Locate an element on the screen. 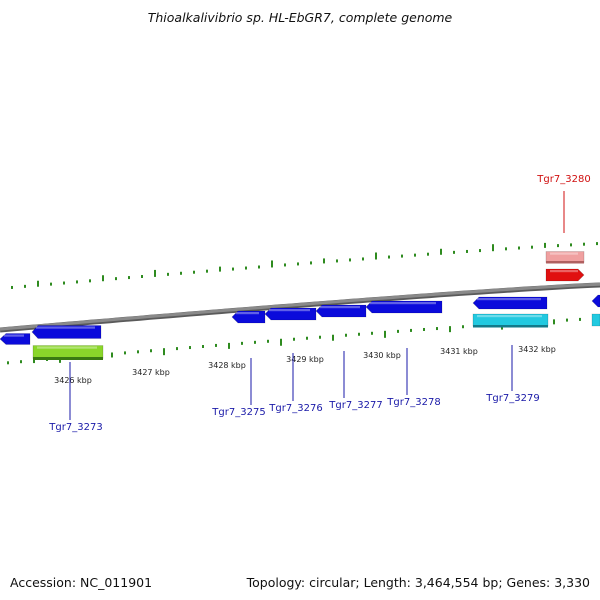 Image resolution: width=600 pixels, height=600 pixels. gene-label: Tgr7_3273 is located at coordinates (75, 427).